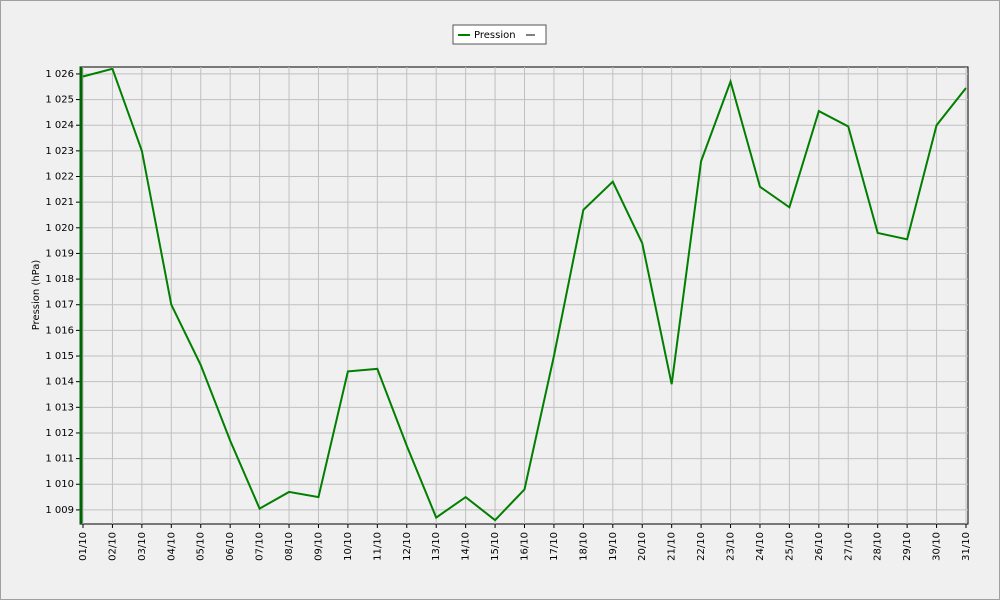 This screenshot has width=1000, height=600. What do you see at coordinates (760, 546) in the screenshot?
I see `x-tick-label: 24/10` at bounding box center [760, 546].